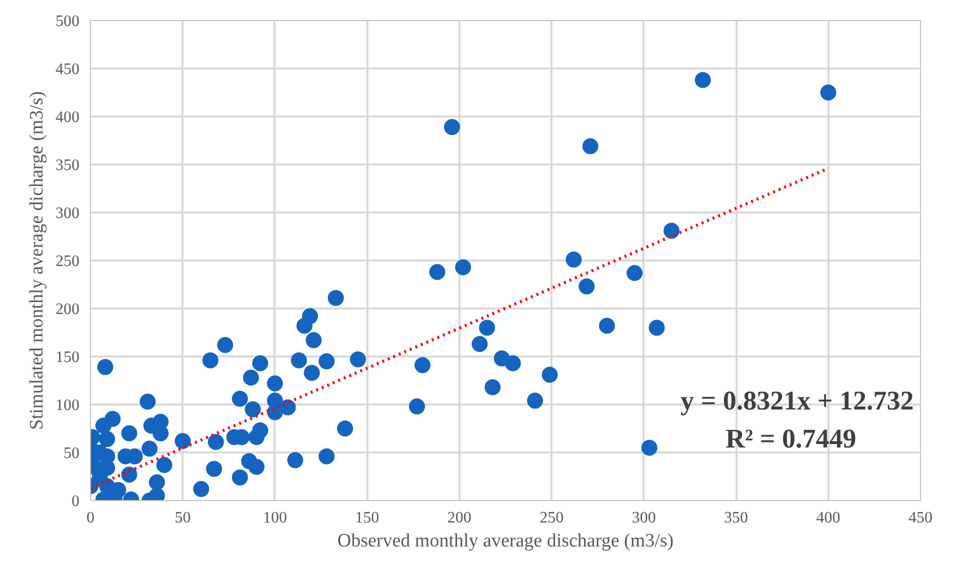 The image size is (966, 580). What do you see at coordinates (76, 501) in the screenshot?
I see `y-tick-label: 0` at bounding box center [76, 501].